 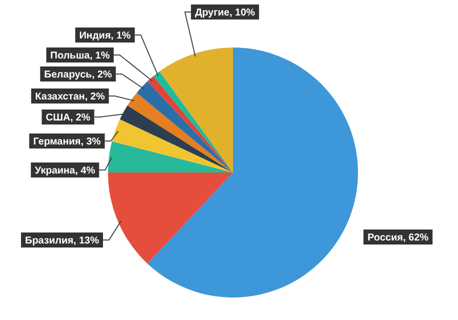 What do you see at coordinates (78, 74) in the screenshot?
I see `slice-label: Беларусь, 2%` at bounding box center [78, 74].